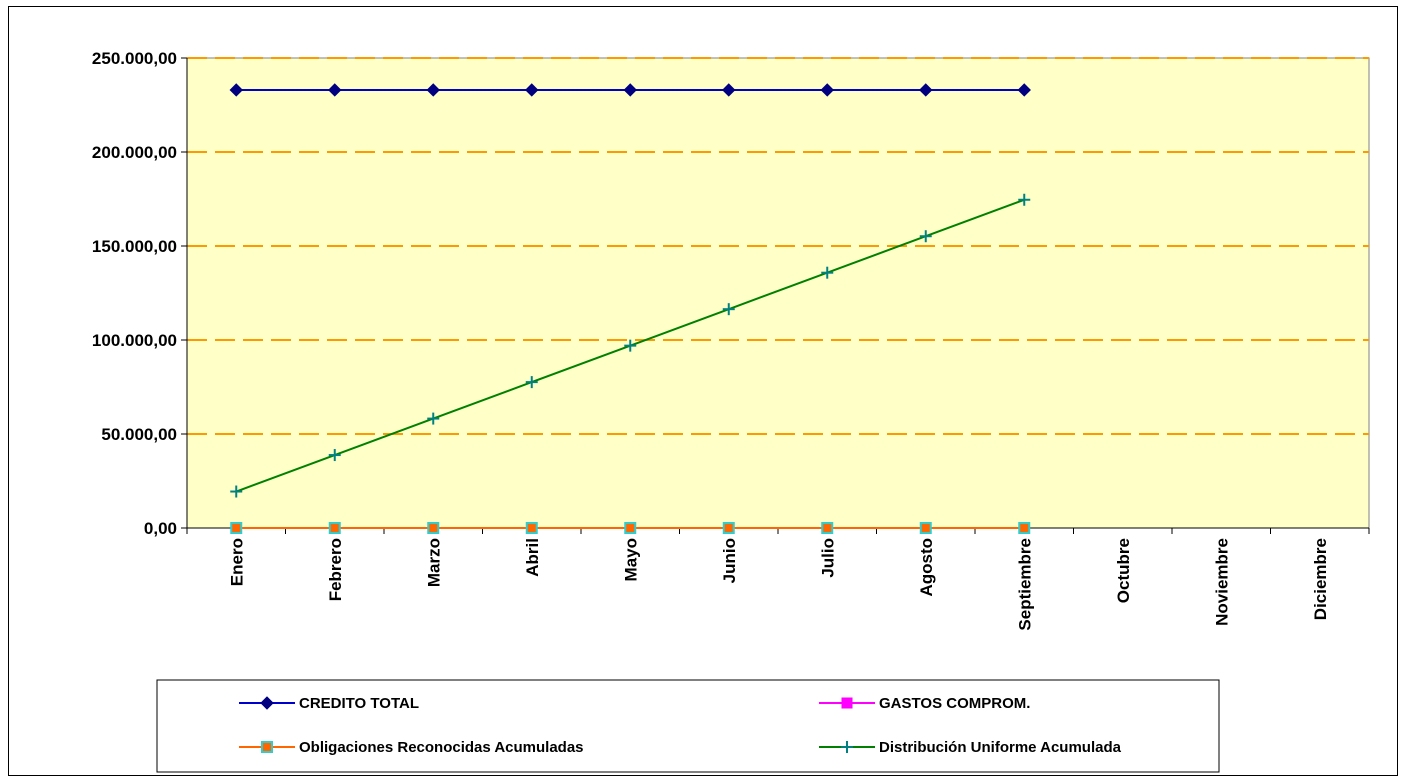 The image size is (1405, 782). Describe the element at coordinates (729, 560) in the screenshot. I see `x-tick-label: Junio` at that location.